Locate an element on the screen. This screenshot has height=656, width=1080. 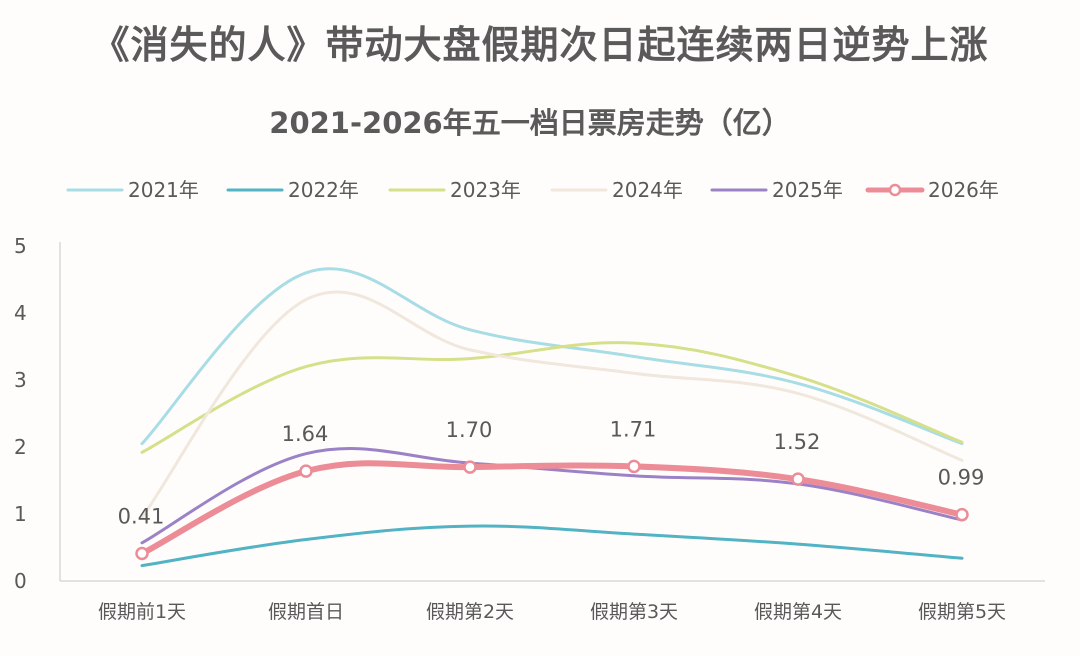
legend-item: 2024年 is located at coordinates (616, 190).